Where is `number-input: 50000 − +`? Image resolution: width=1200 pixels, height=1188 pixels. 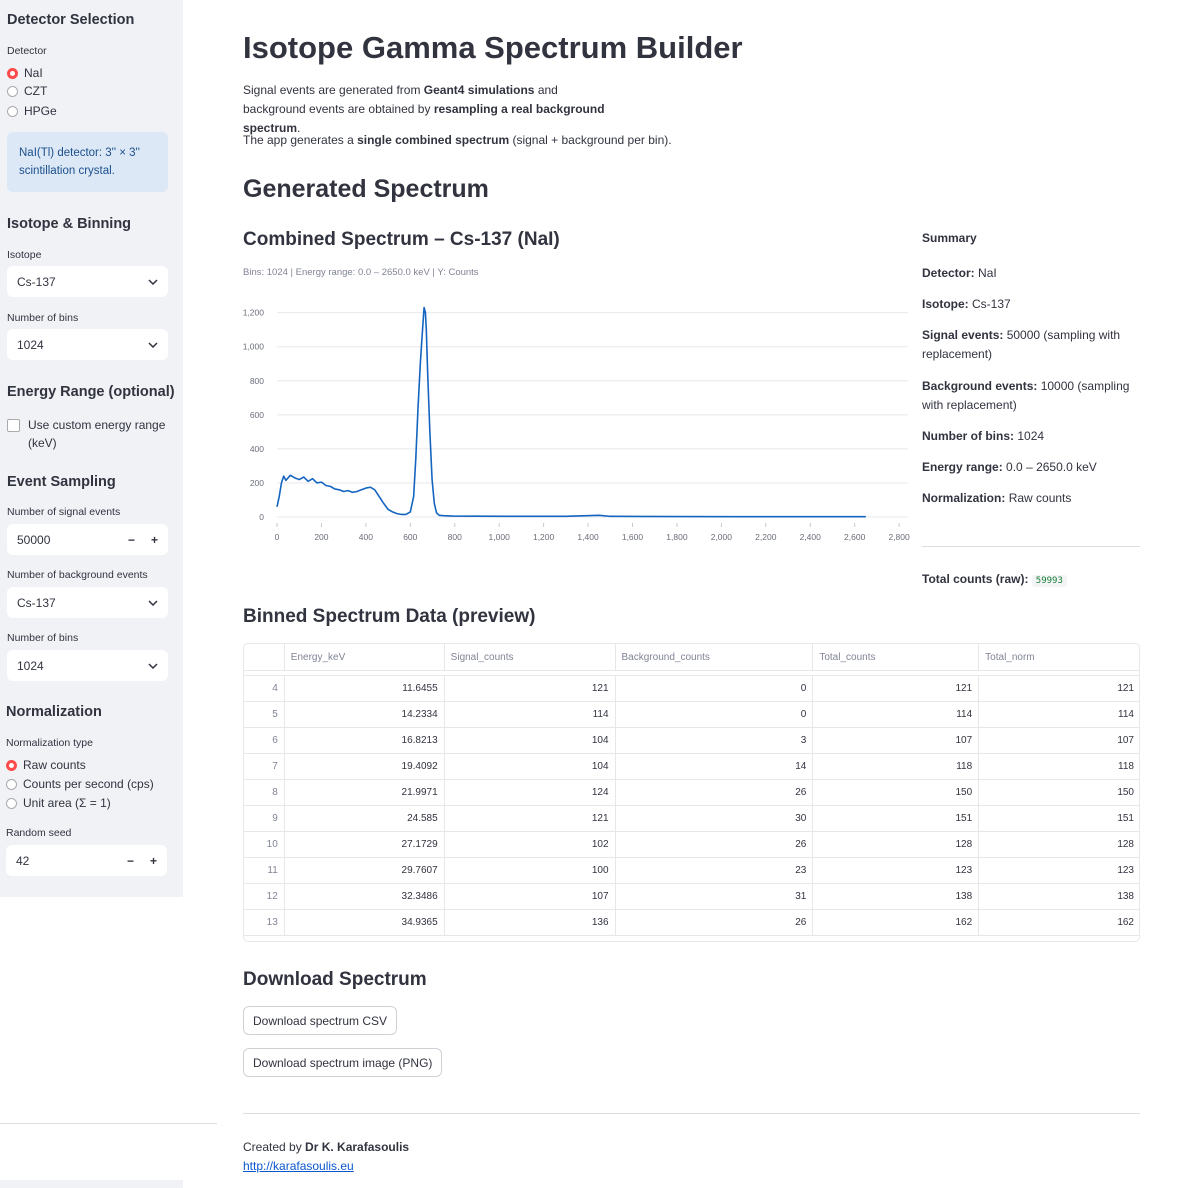
number-input: 50000 − + is located at coordinates (87, 539).